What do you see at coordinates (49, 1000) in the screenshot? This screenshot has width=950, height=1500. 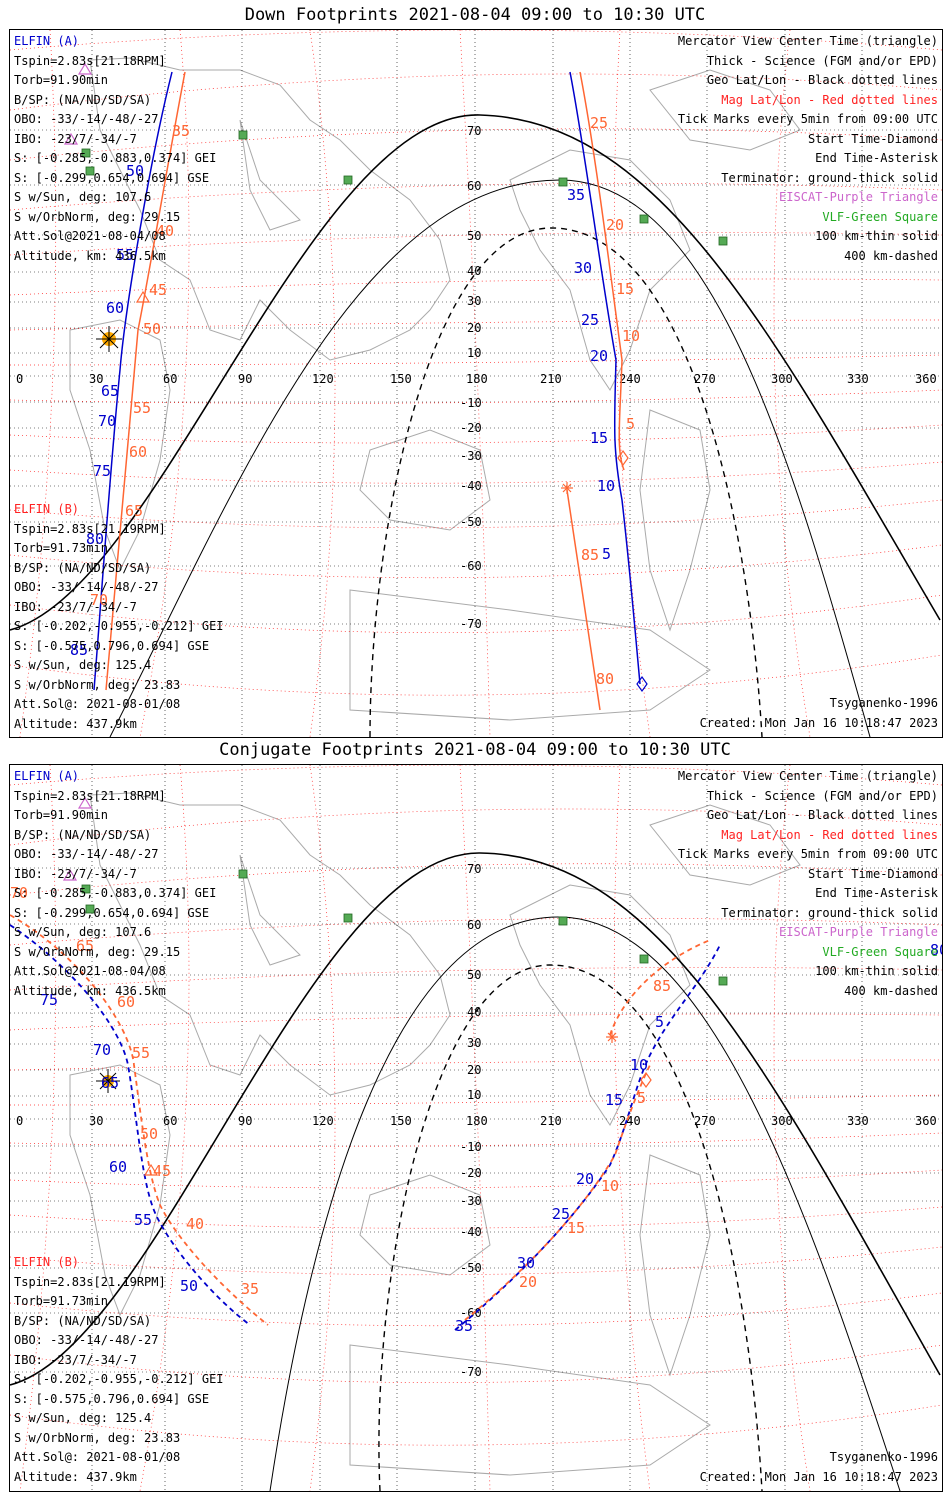 I see `svg-text: 75` at bounding box center [49, 1000].